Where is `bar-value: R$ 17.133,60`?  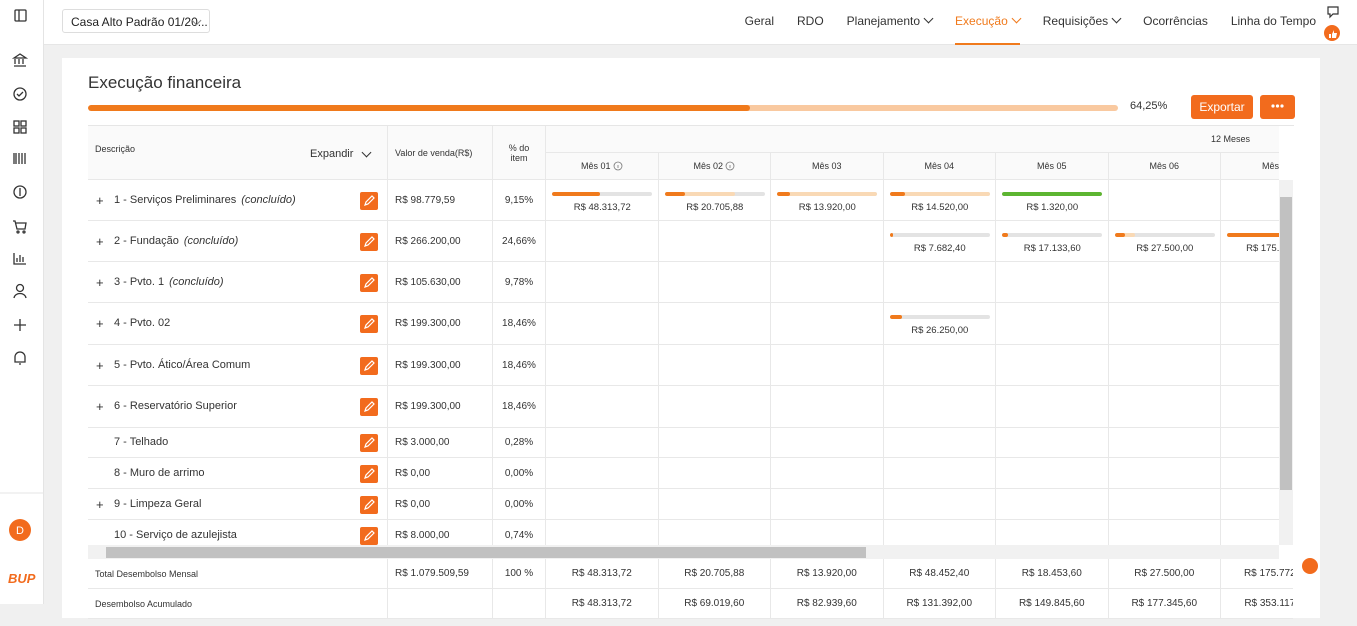
bar-value: R$ 17.133,60 is located at coordinates (1052, 248).